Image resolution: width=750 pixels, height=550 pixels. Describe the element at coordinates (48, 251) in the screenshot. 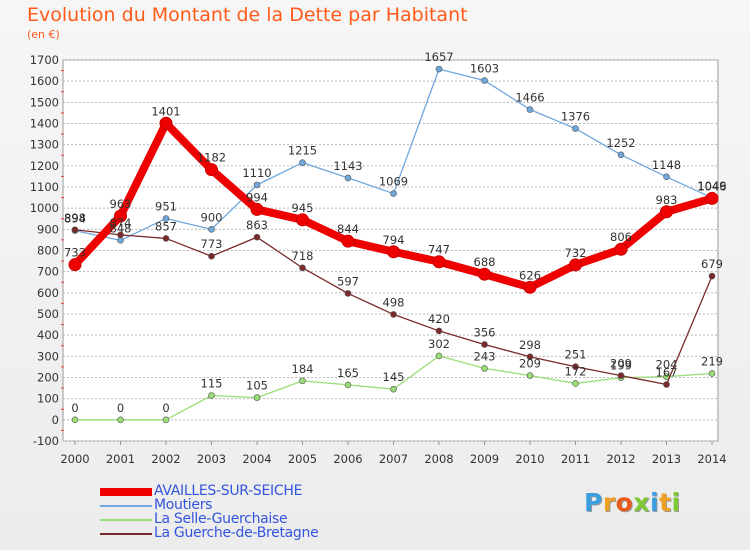

I see `y-tick-label: 800` at that location.